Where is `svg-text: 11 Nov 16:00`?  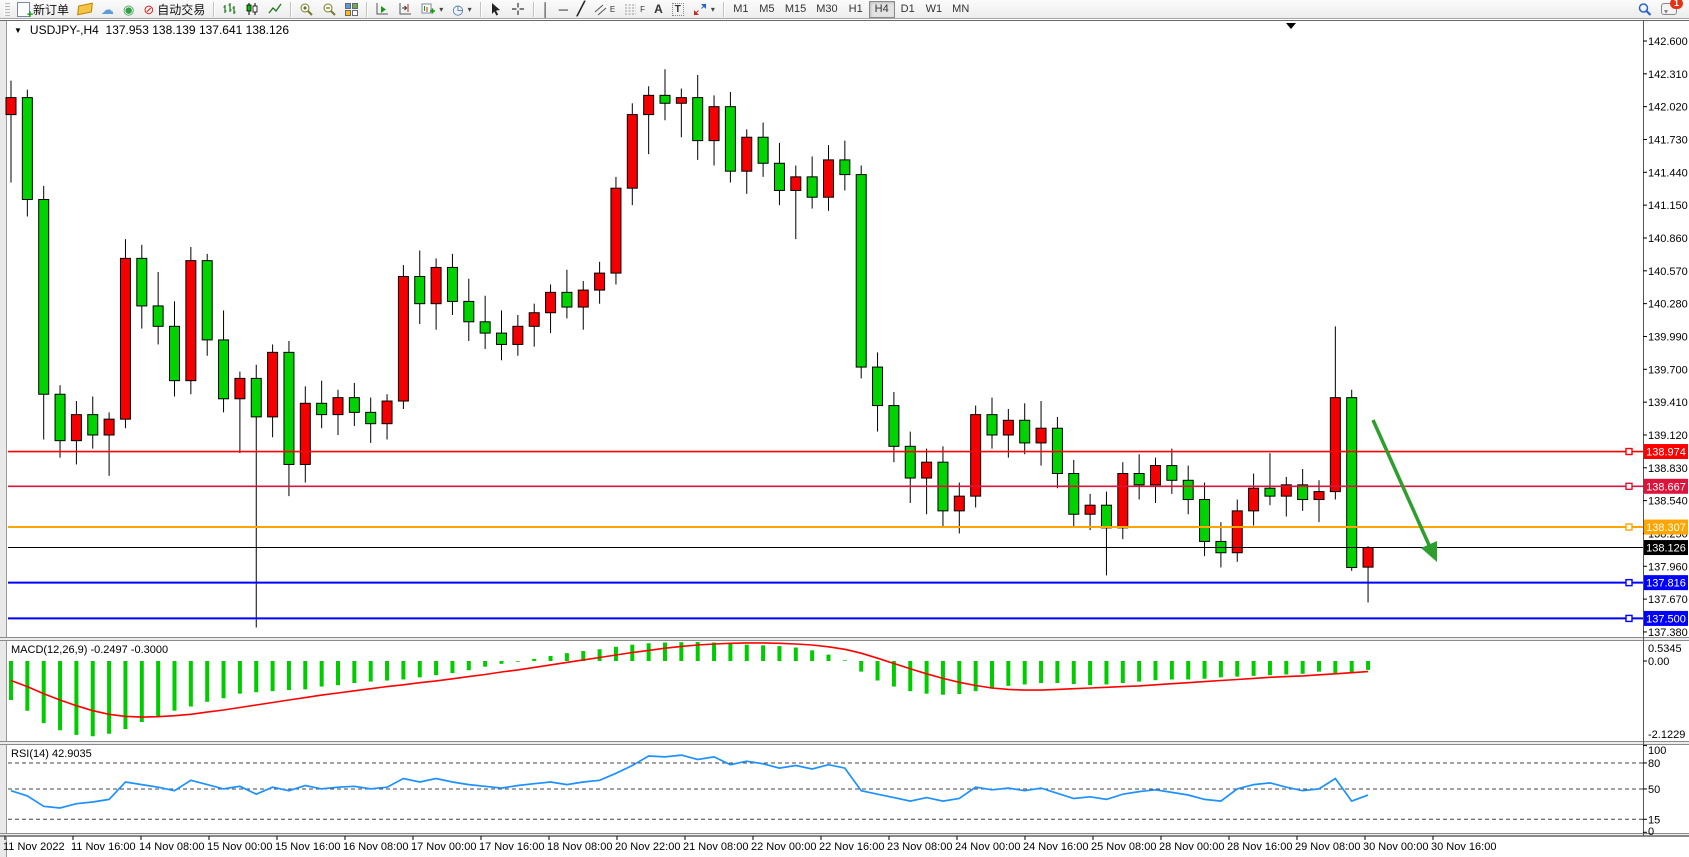
svg-text: 11 Nov 16:00 is located at coordinates (103, 847).